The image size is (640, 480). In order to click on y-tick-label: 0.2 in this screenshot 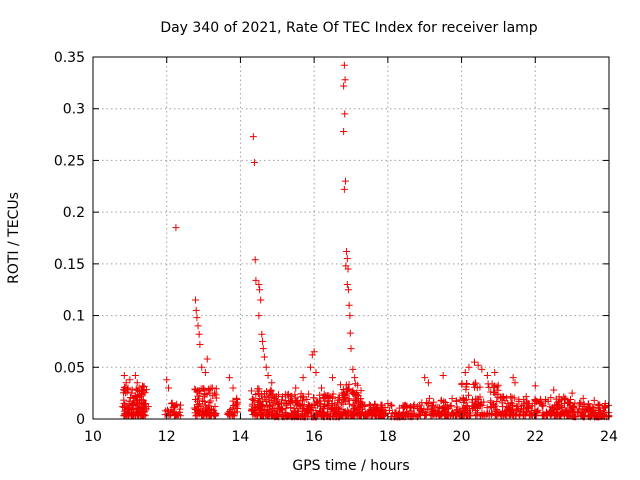, I will do `click(74, 213)`.